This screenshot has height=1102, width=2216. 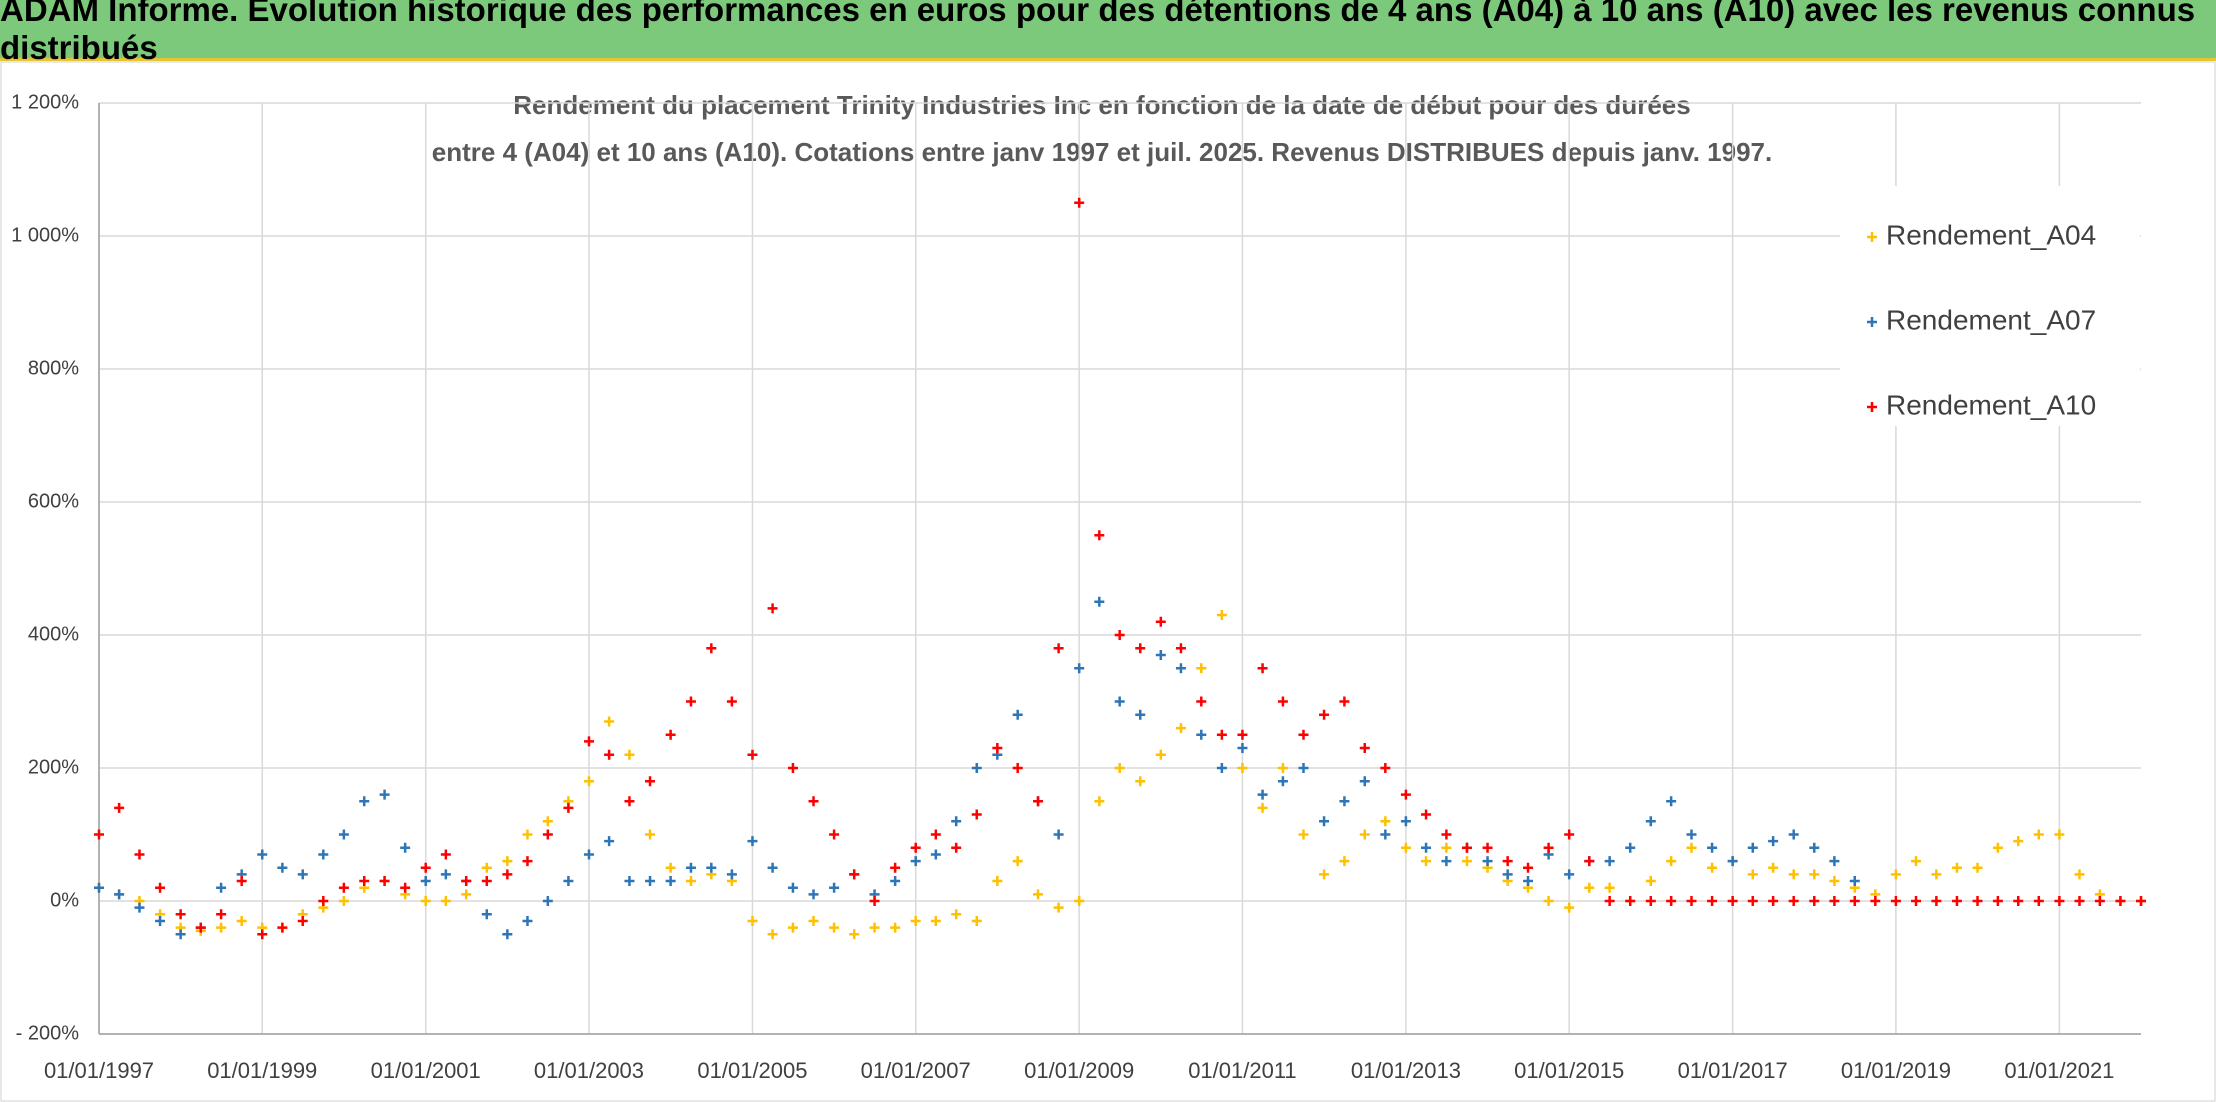 I want to click on legend-label: Rendement_A04, so click(x=1991, y=234).